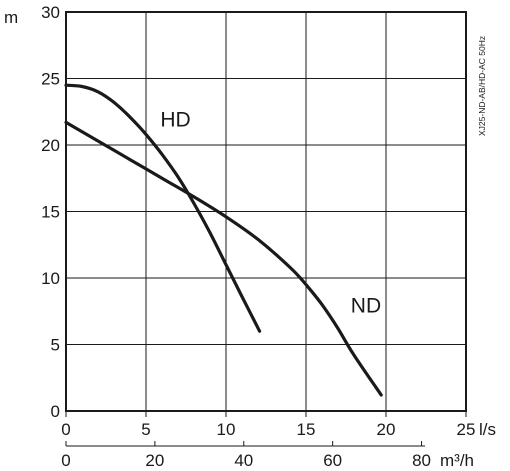 The height and width of the screenshot is (471, 510). Describe the element at coordinates (50, 145) in the screenshot. I see `y-tick-label: 20` at that location.